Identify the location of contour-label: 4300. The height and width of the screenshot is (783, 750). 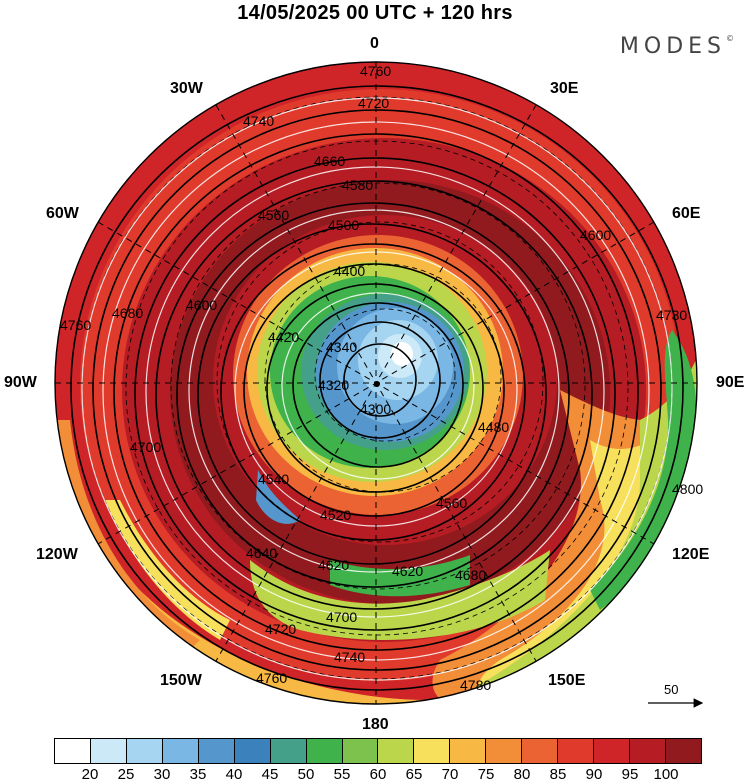
(375, 409).